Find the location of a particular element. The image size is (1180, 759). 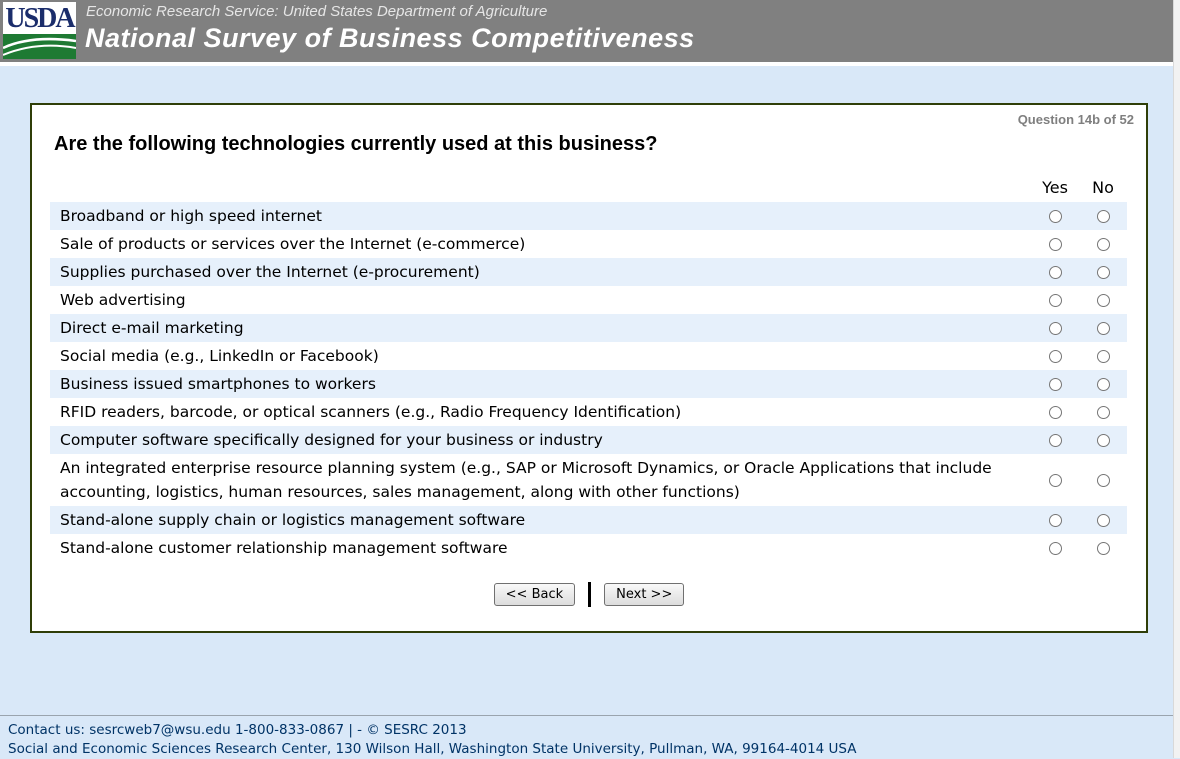

usda-logo: USDA is located at coordinates (39, 30).